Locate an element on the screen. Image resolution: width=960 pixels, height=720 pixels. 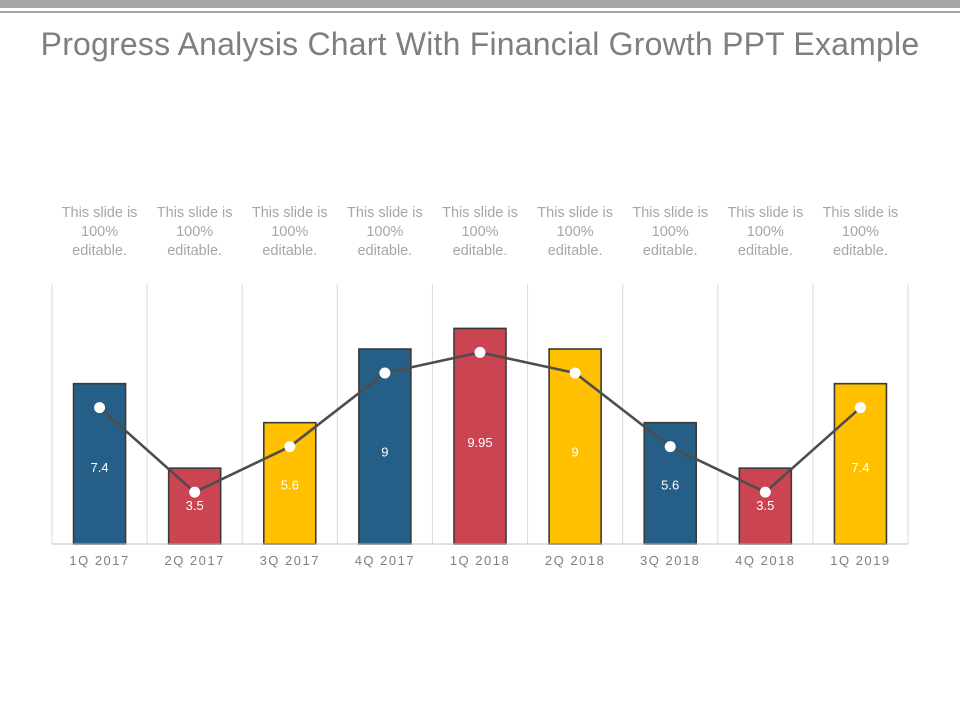
value-label-6: 5.6 is located at coordinates (670, 484).